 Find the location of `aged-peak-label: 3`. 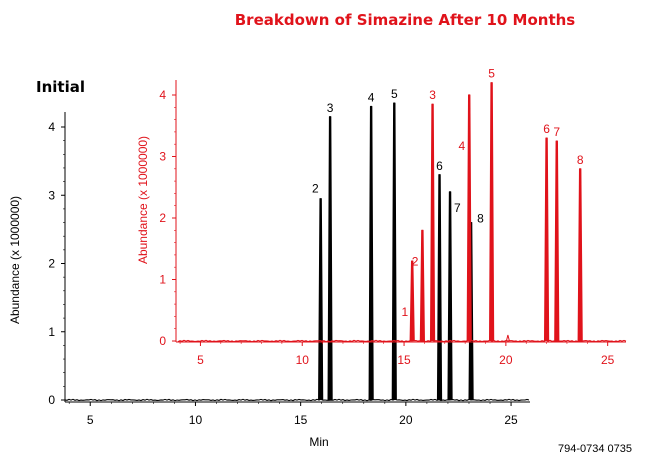

aged-peak-label: 3 is located at coordinates (432, 95).